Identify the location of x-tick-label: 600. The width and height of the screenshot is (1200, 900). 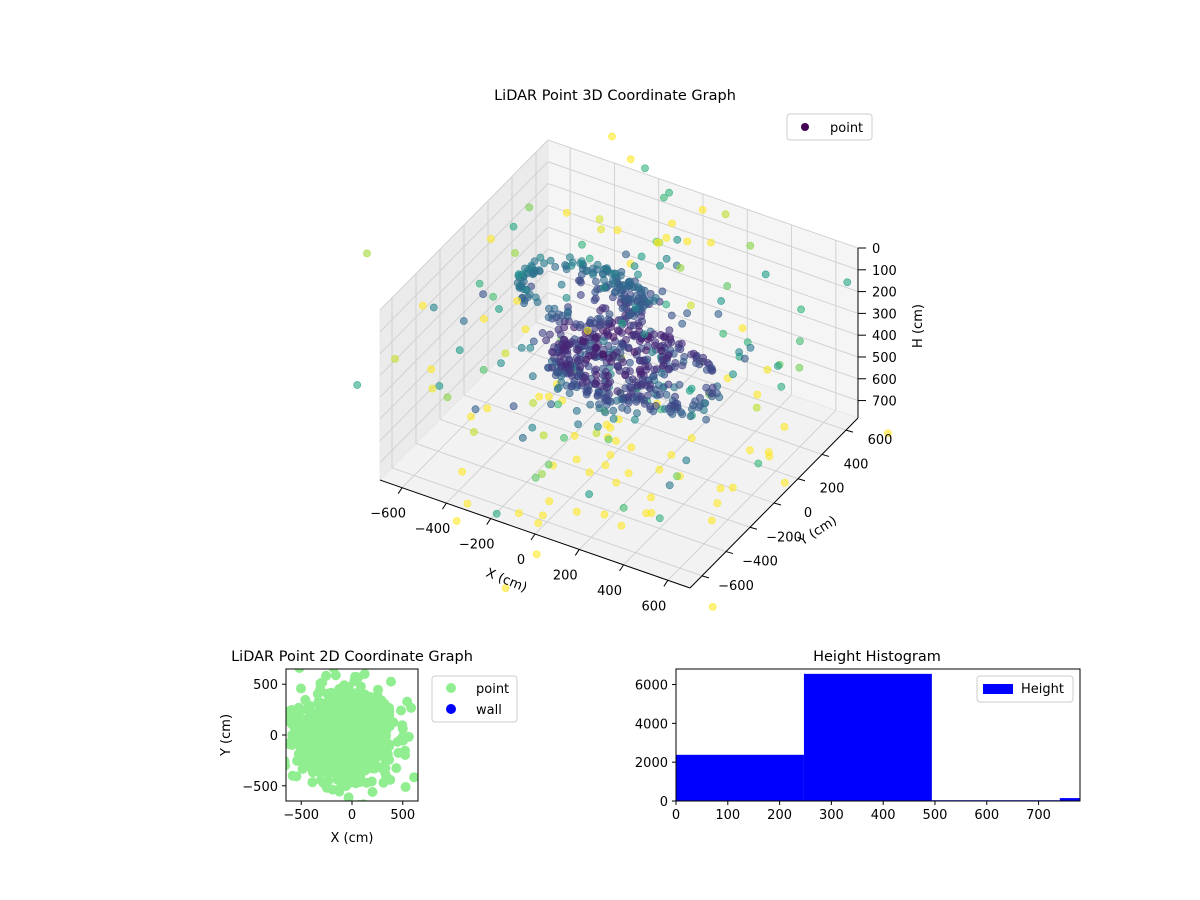
(653, 606).